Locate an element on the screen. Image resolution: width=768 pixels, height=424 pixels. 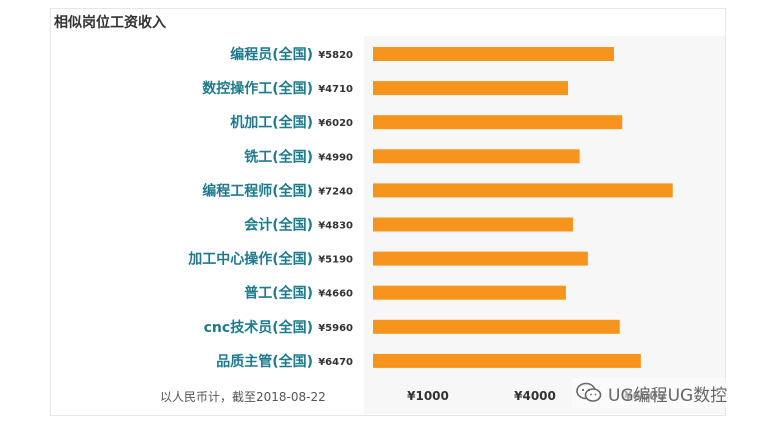
footnote: 以人民币计，截至2018-08-22 is located at coordinates (243, 397).